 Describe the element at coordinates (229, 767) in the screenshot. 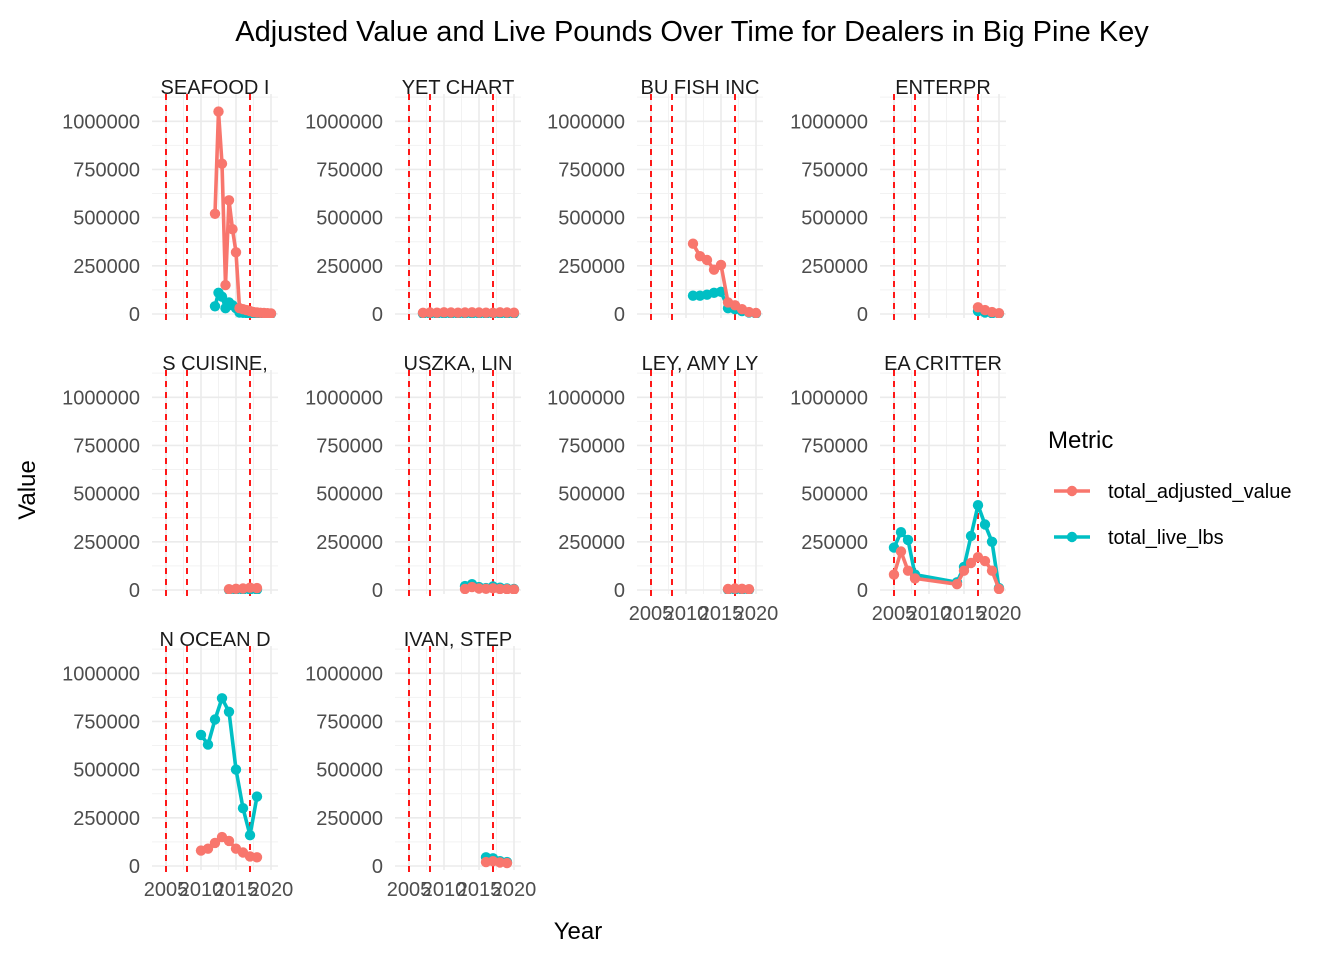

I see `series-line-total-live-lbs` at that location.